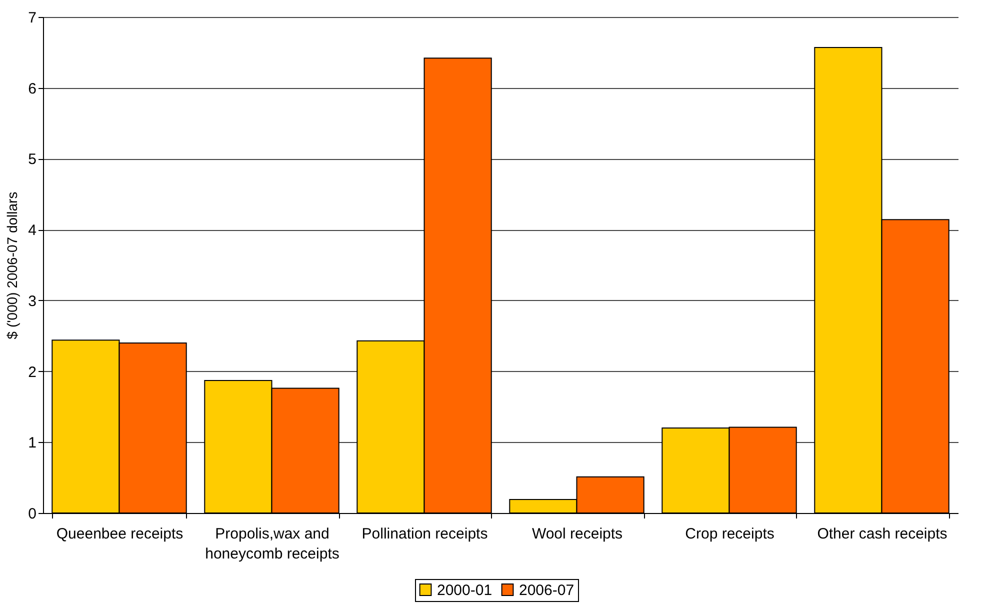 This screenshot has height=605, width=995. Describe the element at coordinates (32, 443) in the screenshot. I see `y-tick-label: 1` at that location.